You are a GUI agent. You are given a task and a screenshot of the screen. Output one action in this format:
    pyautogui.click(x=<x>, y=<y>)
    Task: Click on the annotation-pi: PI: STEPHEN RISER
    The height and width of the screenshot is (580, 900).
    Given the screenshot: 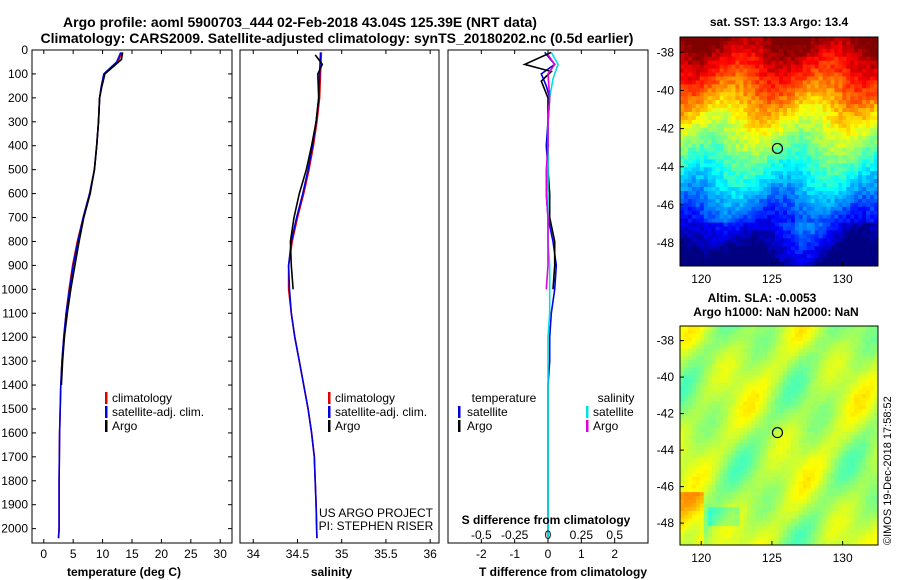 What is the action you would take?
    pyautogui.click(x=376, y=526)
    